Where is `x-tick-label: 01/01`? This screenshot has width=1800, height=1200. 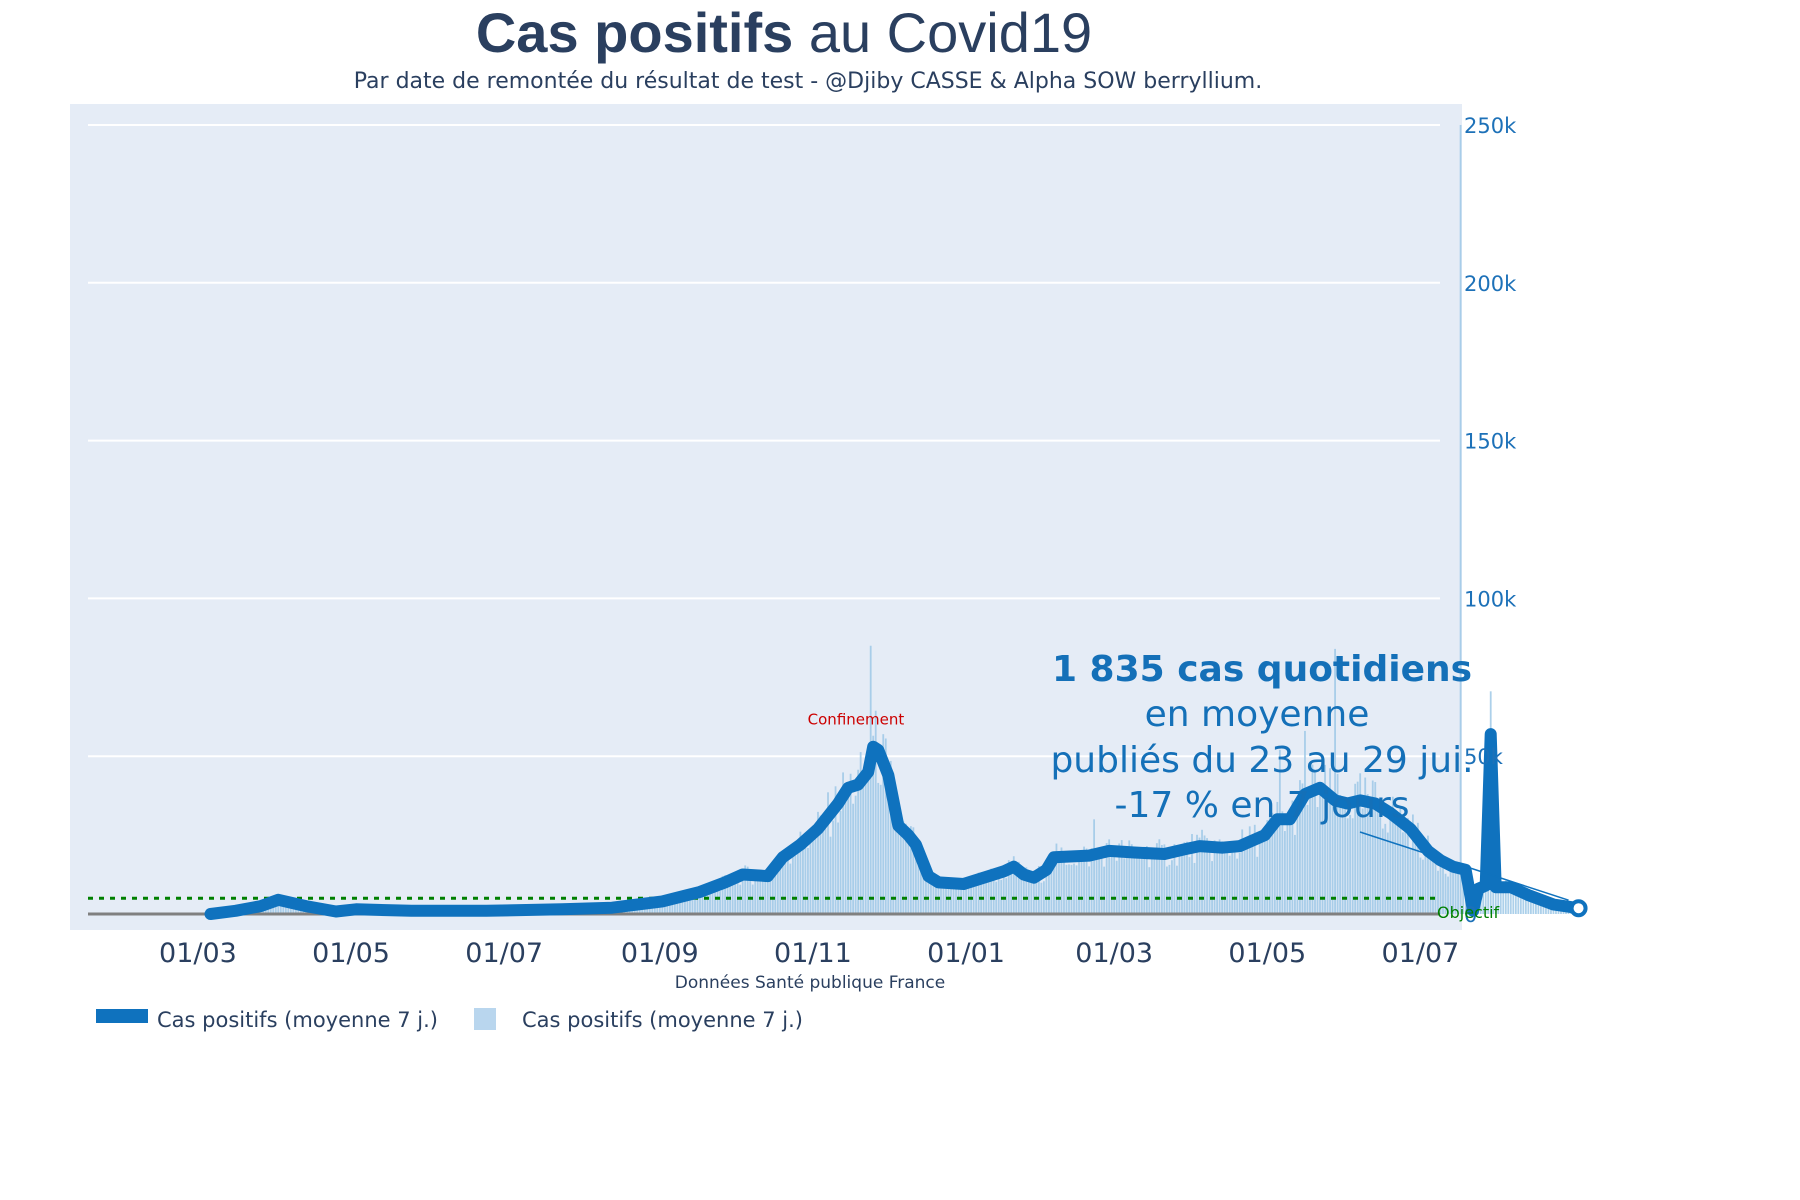
x-tick-label: 01/01 is located at coordinates (966, 953).